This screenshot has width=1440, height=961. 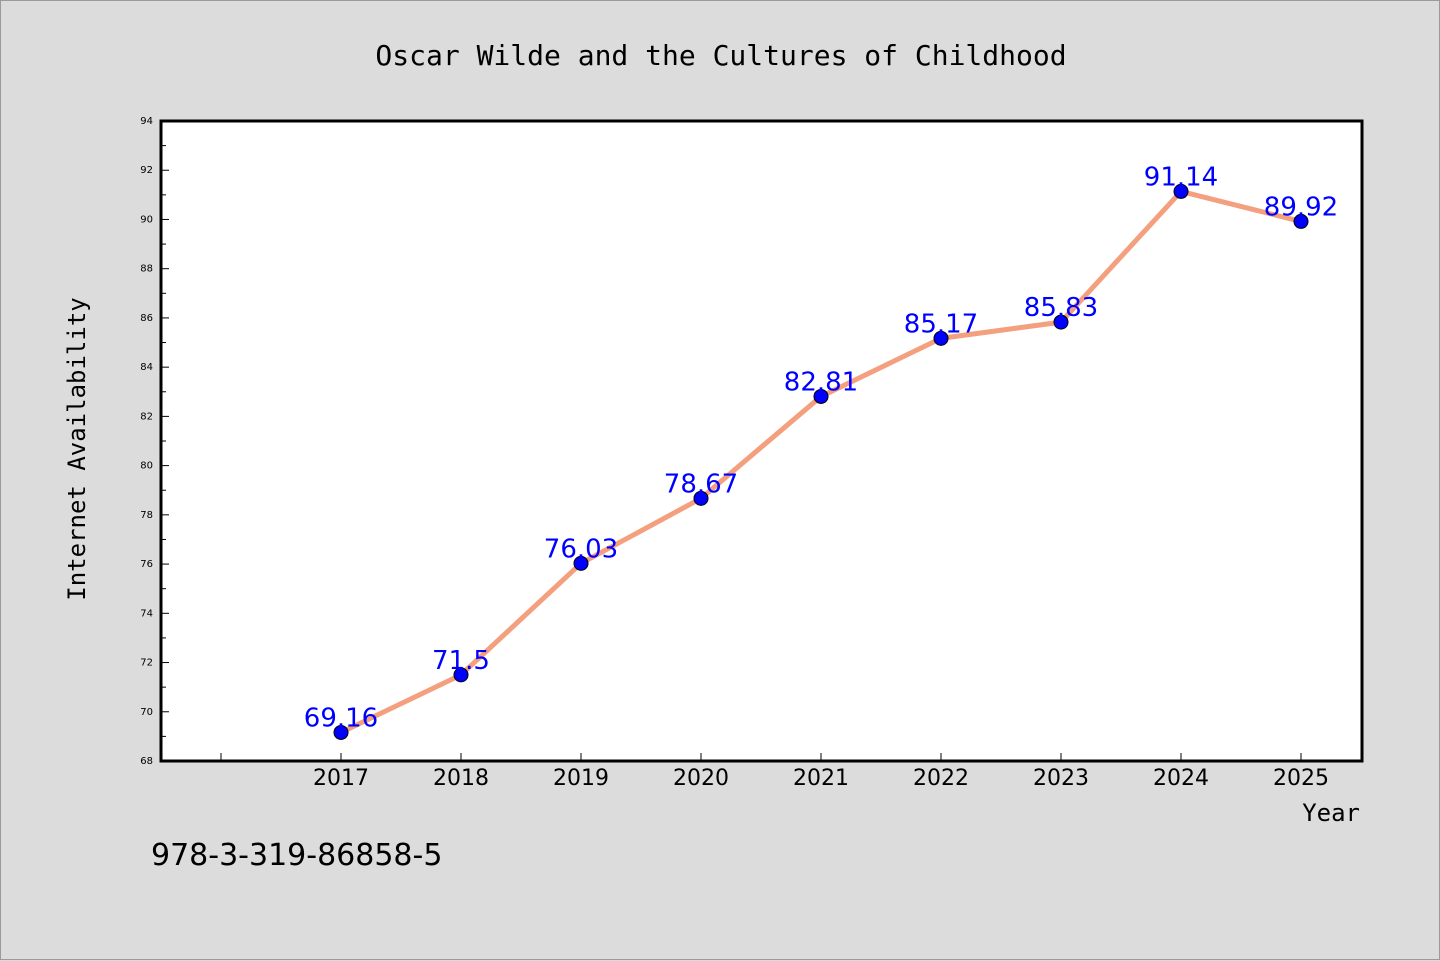 What do you see at coordinates (1301, 778) in the screenshot?
I see `x-tick-label: 2025` at bounding box center [1301, 778].